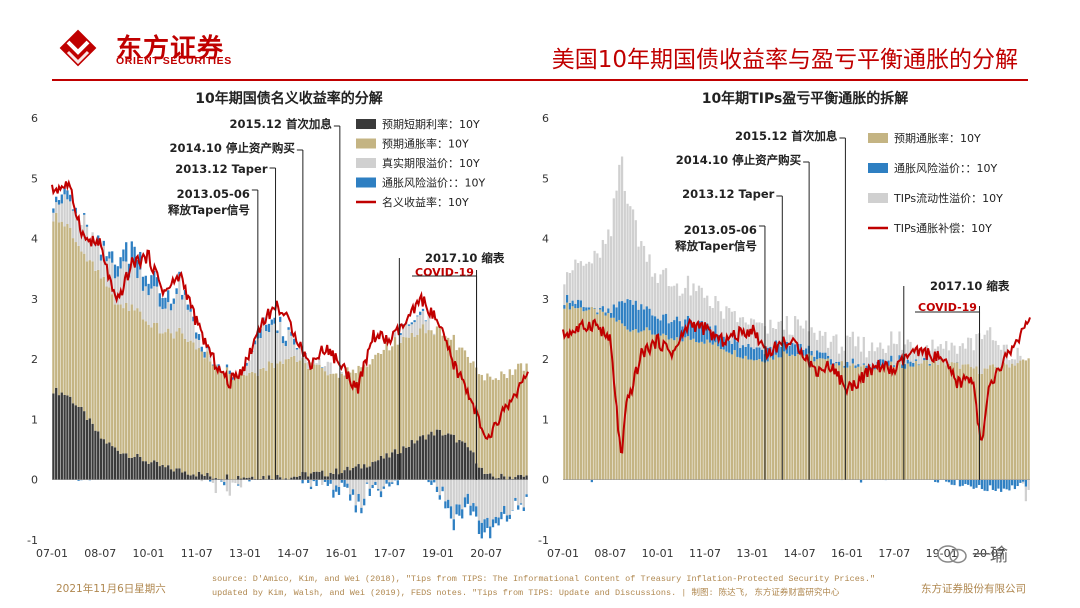 Image resolution: width=1080 pixels, height=608 pixels. What do you see at coordinates (433, 183) in the screenshot?
I see `legend-label: 通胀风险溢价：：10Y` at bounding box center [433, 183].